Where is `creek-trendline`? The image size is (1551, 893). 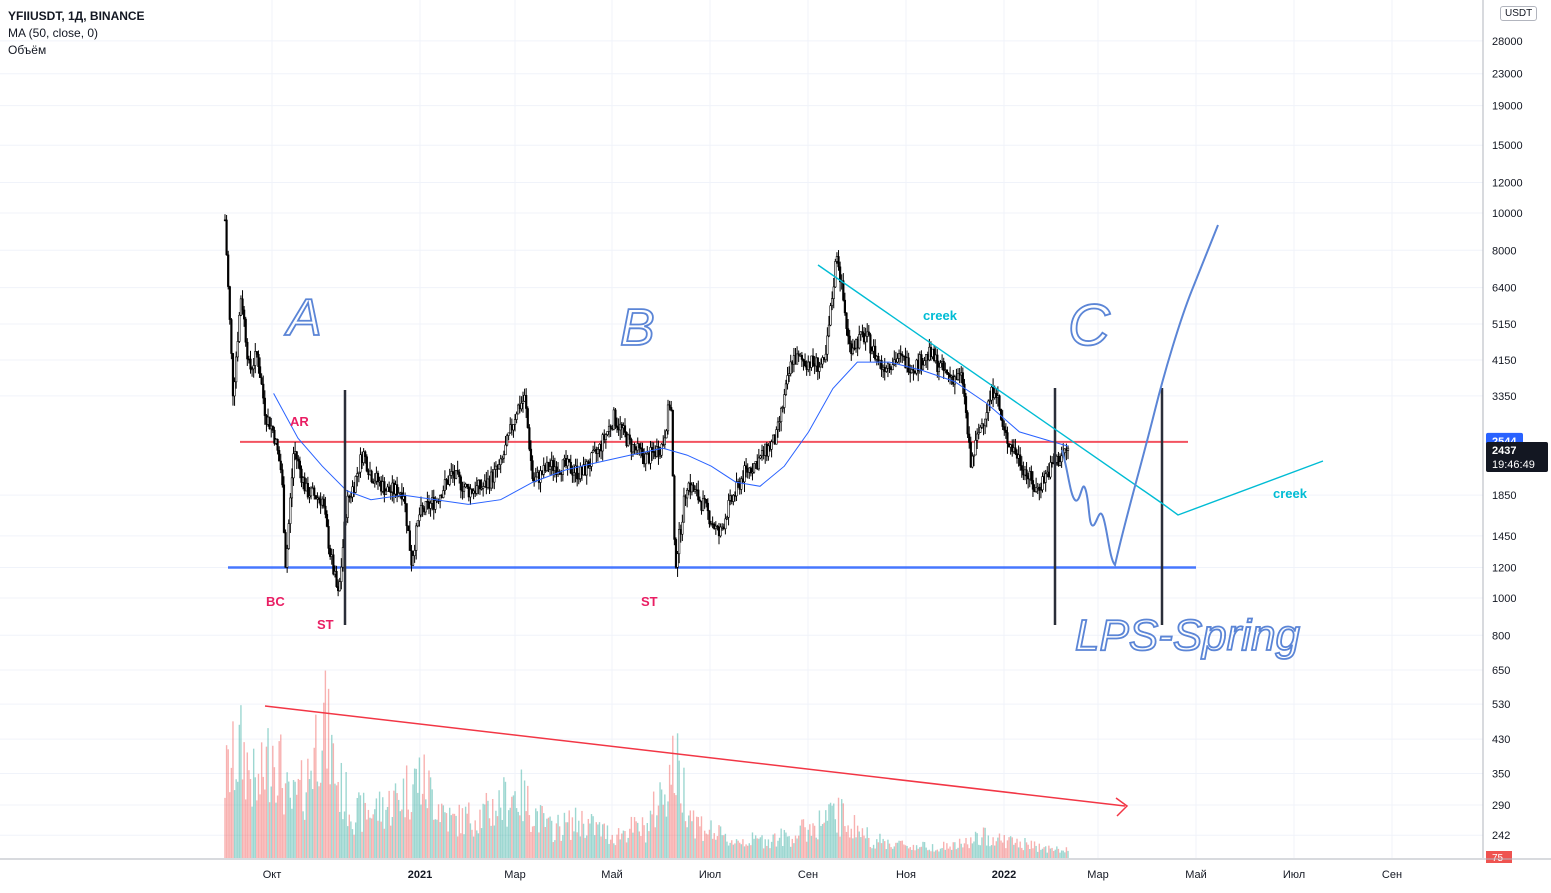
creek-trendline is located at coordinates (990, 384).